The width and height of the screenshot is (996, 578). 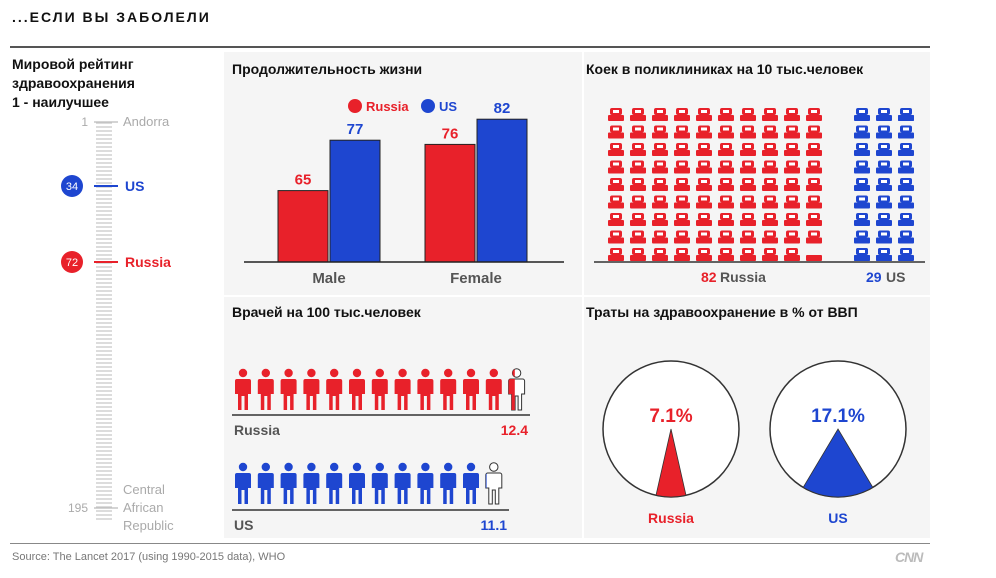 What do you see at coordinates (502, 190) in the screenshot?
I see `life-bar-us-female` at bounding box center [502, 190].